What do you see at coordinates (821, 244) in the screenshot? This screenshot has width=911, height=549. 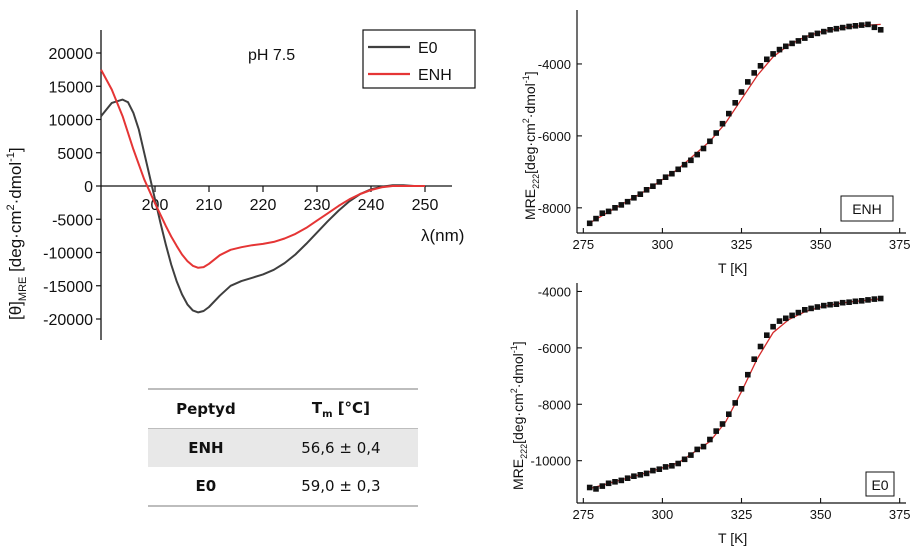 I see `enh-x-tick-label: 350` at bounding box center [821, 244].